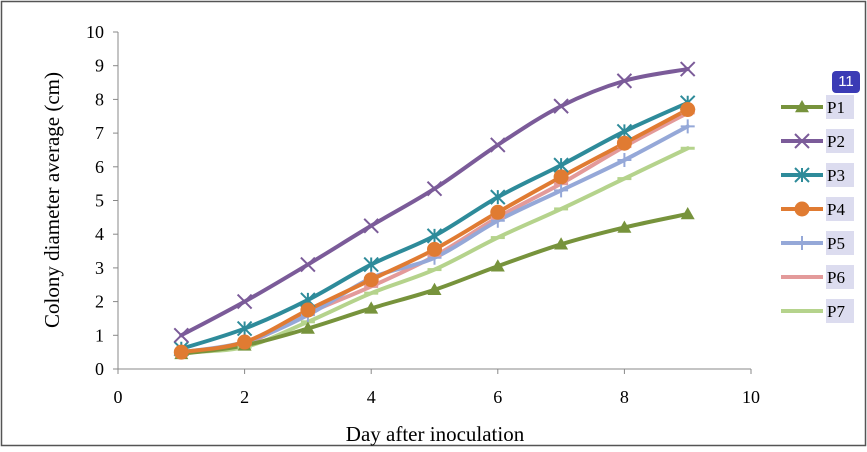  What do you see at coordinates (497, 397) in the screenshot?
I see `x-tick-label: 6` at bounding box center [497, 397].